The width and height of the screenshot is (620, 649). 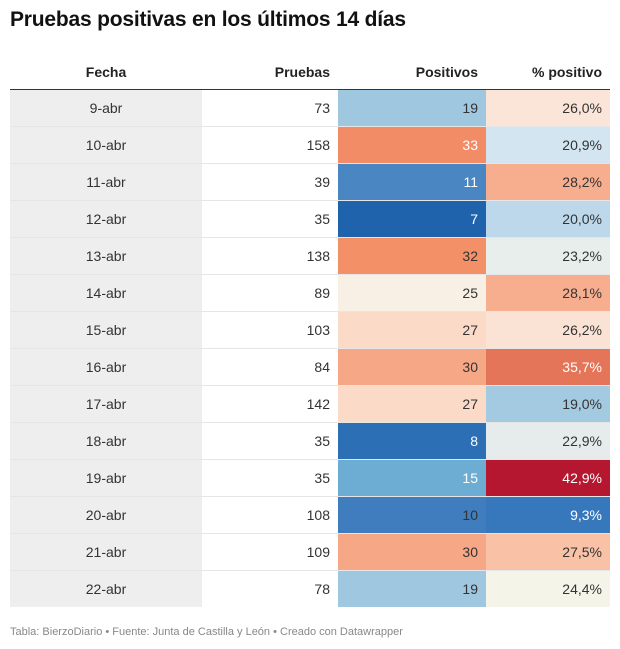 I want to click on cell-pruebas: 109, so click(x=270, y=552).